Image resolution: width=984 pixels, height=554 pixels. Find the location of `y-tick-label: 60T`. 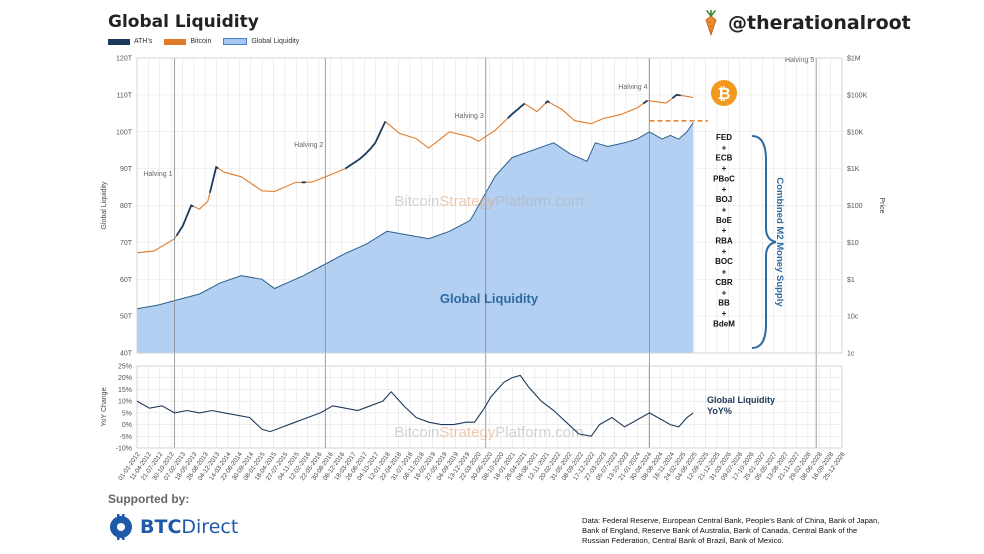

y-tick-label: 60T is located at coordinates (126, 280).